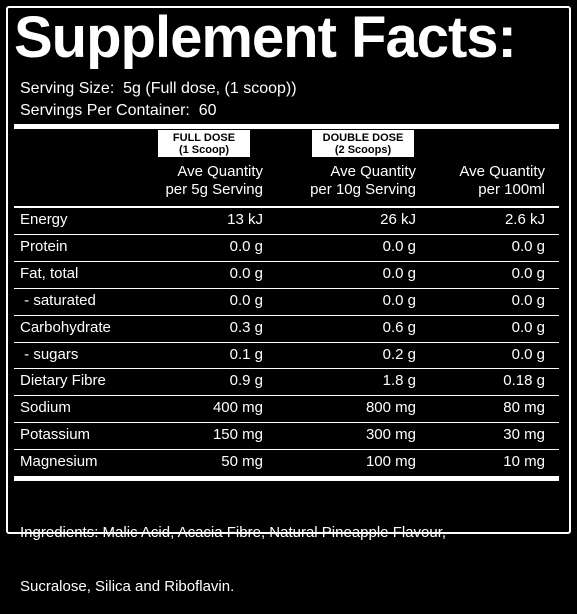  What do you see at coordinates (390, 435) in the screenshot?
I see `cell-value: 300 mg` at bounding box center [390, 435].